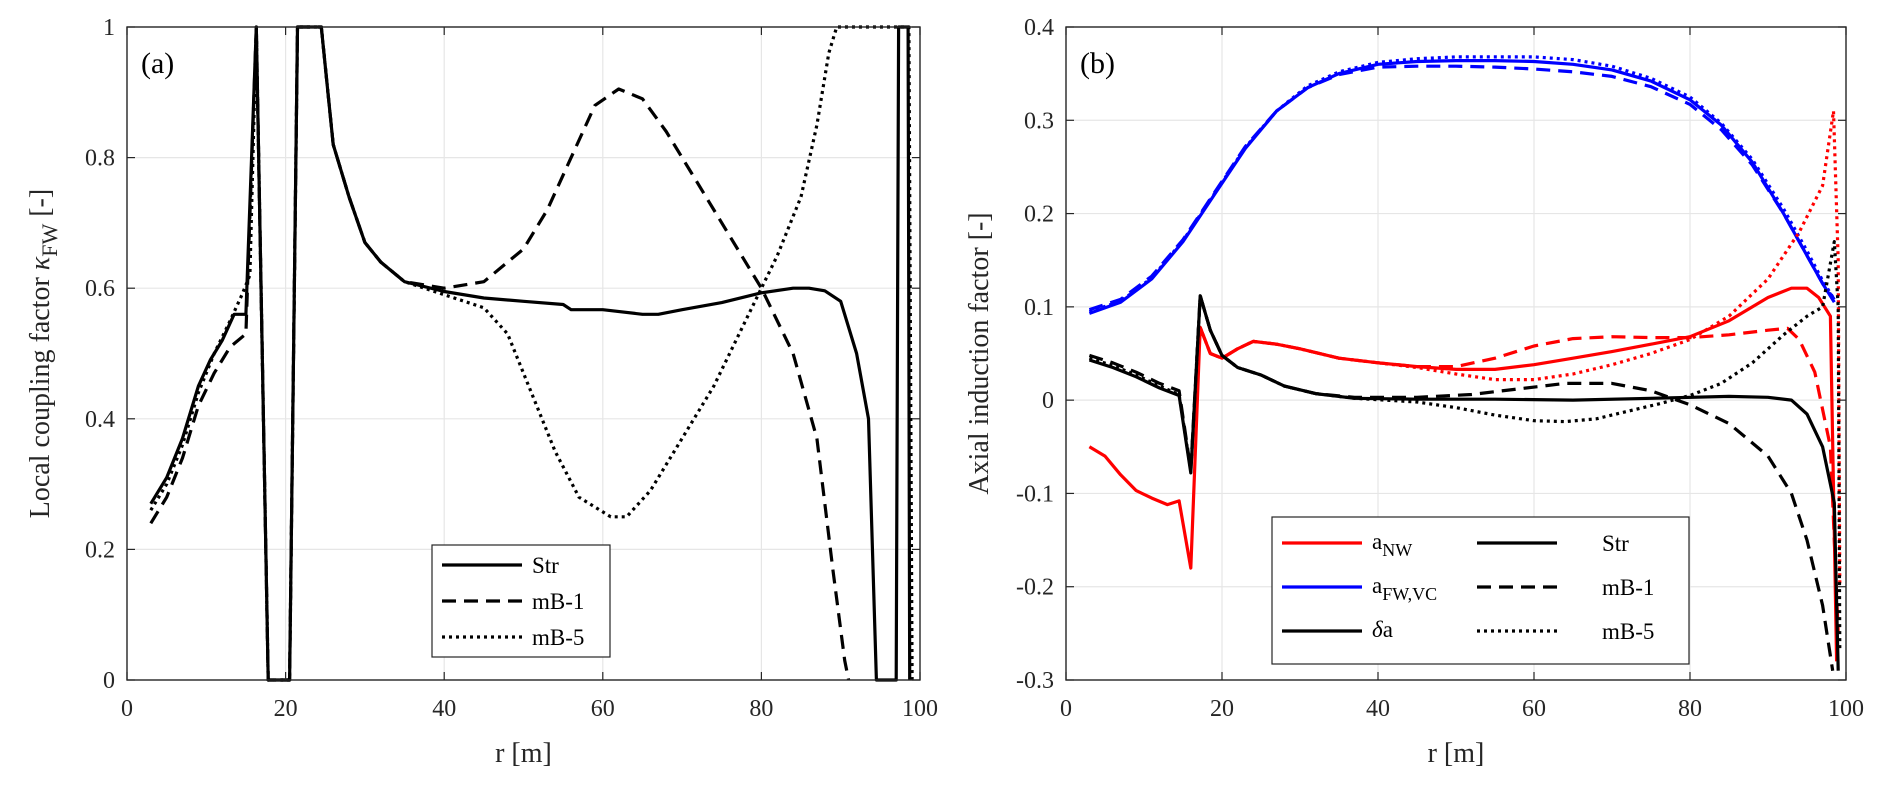 The width and height of the screenshot is (1892, 790). Describe the element at coordinates (1846, 709) in the screenshot. I see `panel-b-x-tick-label: 100` at that location.